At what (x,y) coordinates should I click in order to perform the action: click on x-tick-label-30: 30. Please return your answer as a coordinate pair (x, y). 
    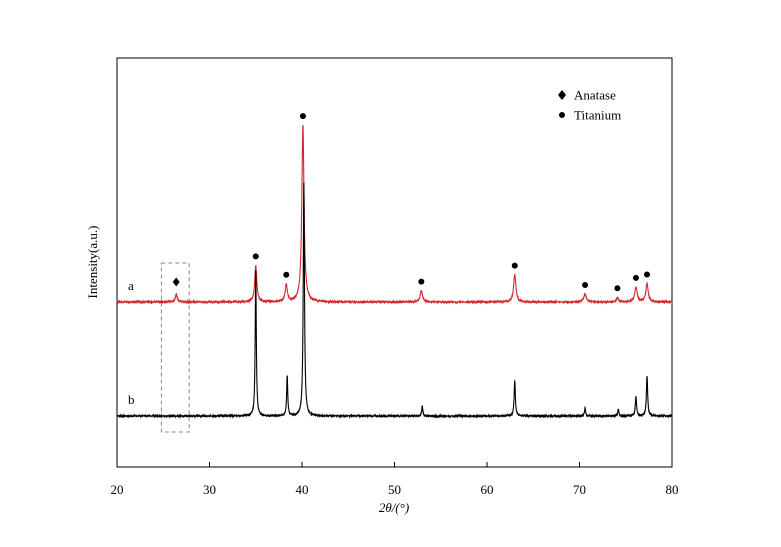
    Looking at the image, I should click on (209, 489).